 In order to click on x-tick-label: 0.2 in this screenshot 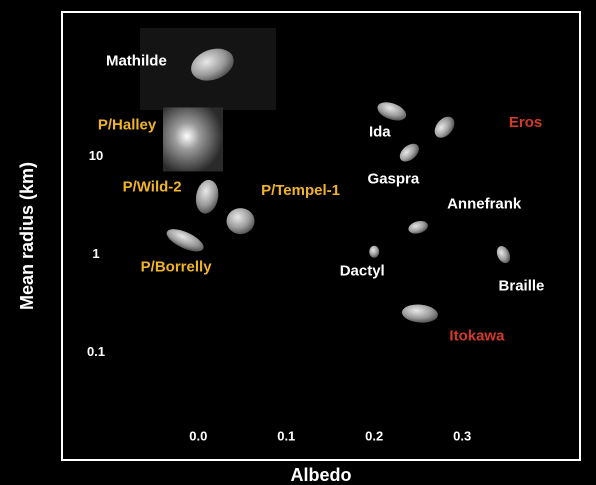, I will do `click(374, 435)`.